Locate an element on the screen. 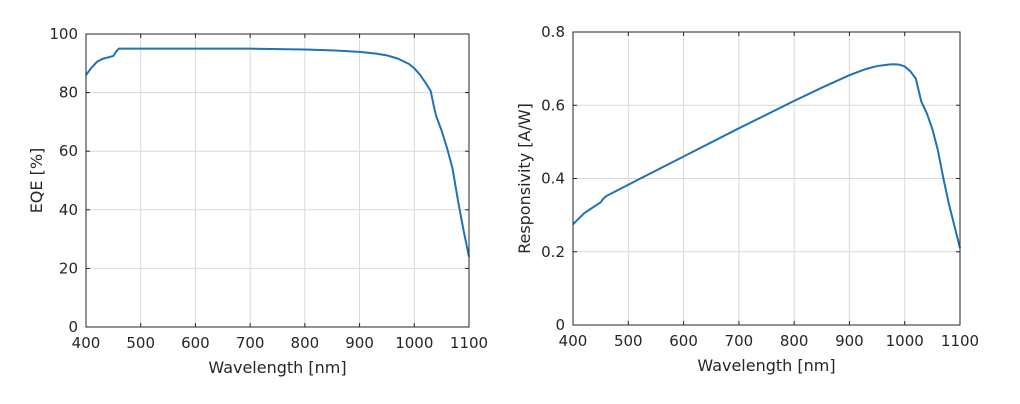 This screenshot has height=404, width=1020. y-tick-label: 20 is located at coordinates (68, 268).